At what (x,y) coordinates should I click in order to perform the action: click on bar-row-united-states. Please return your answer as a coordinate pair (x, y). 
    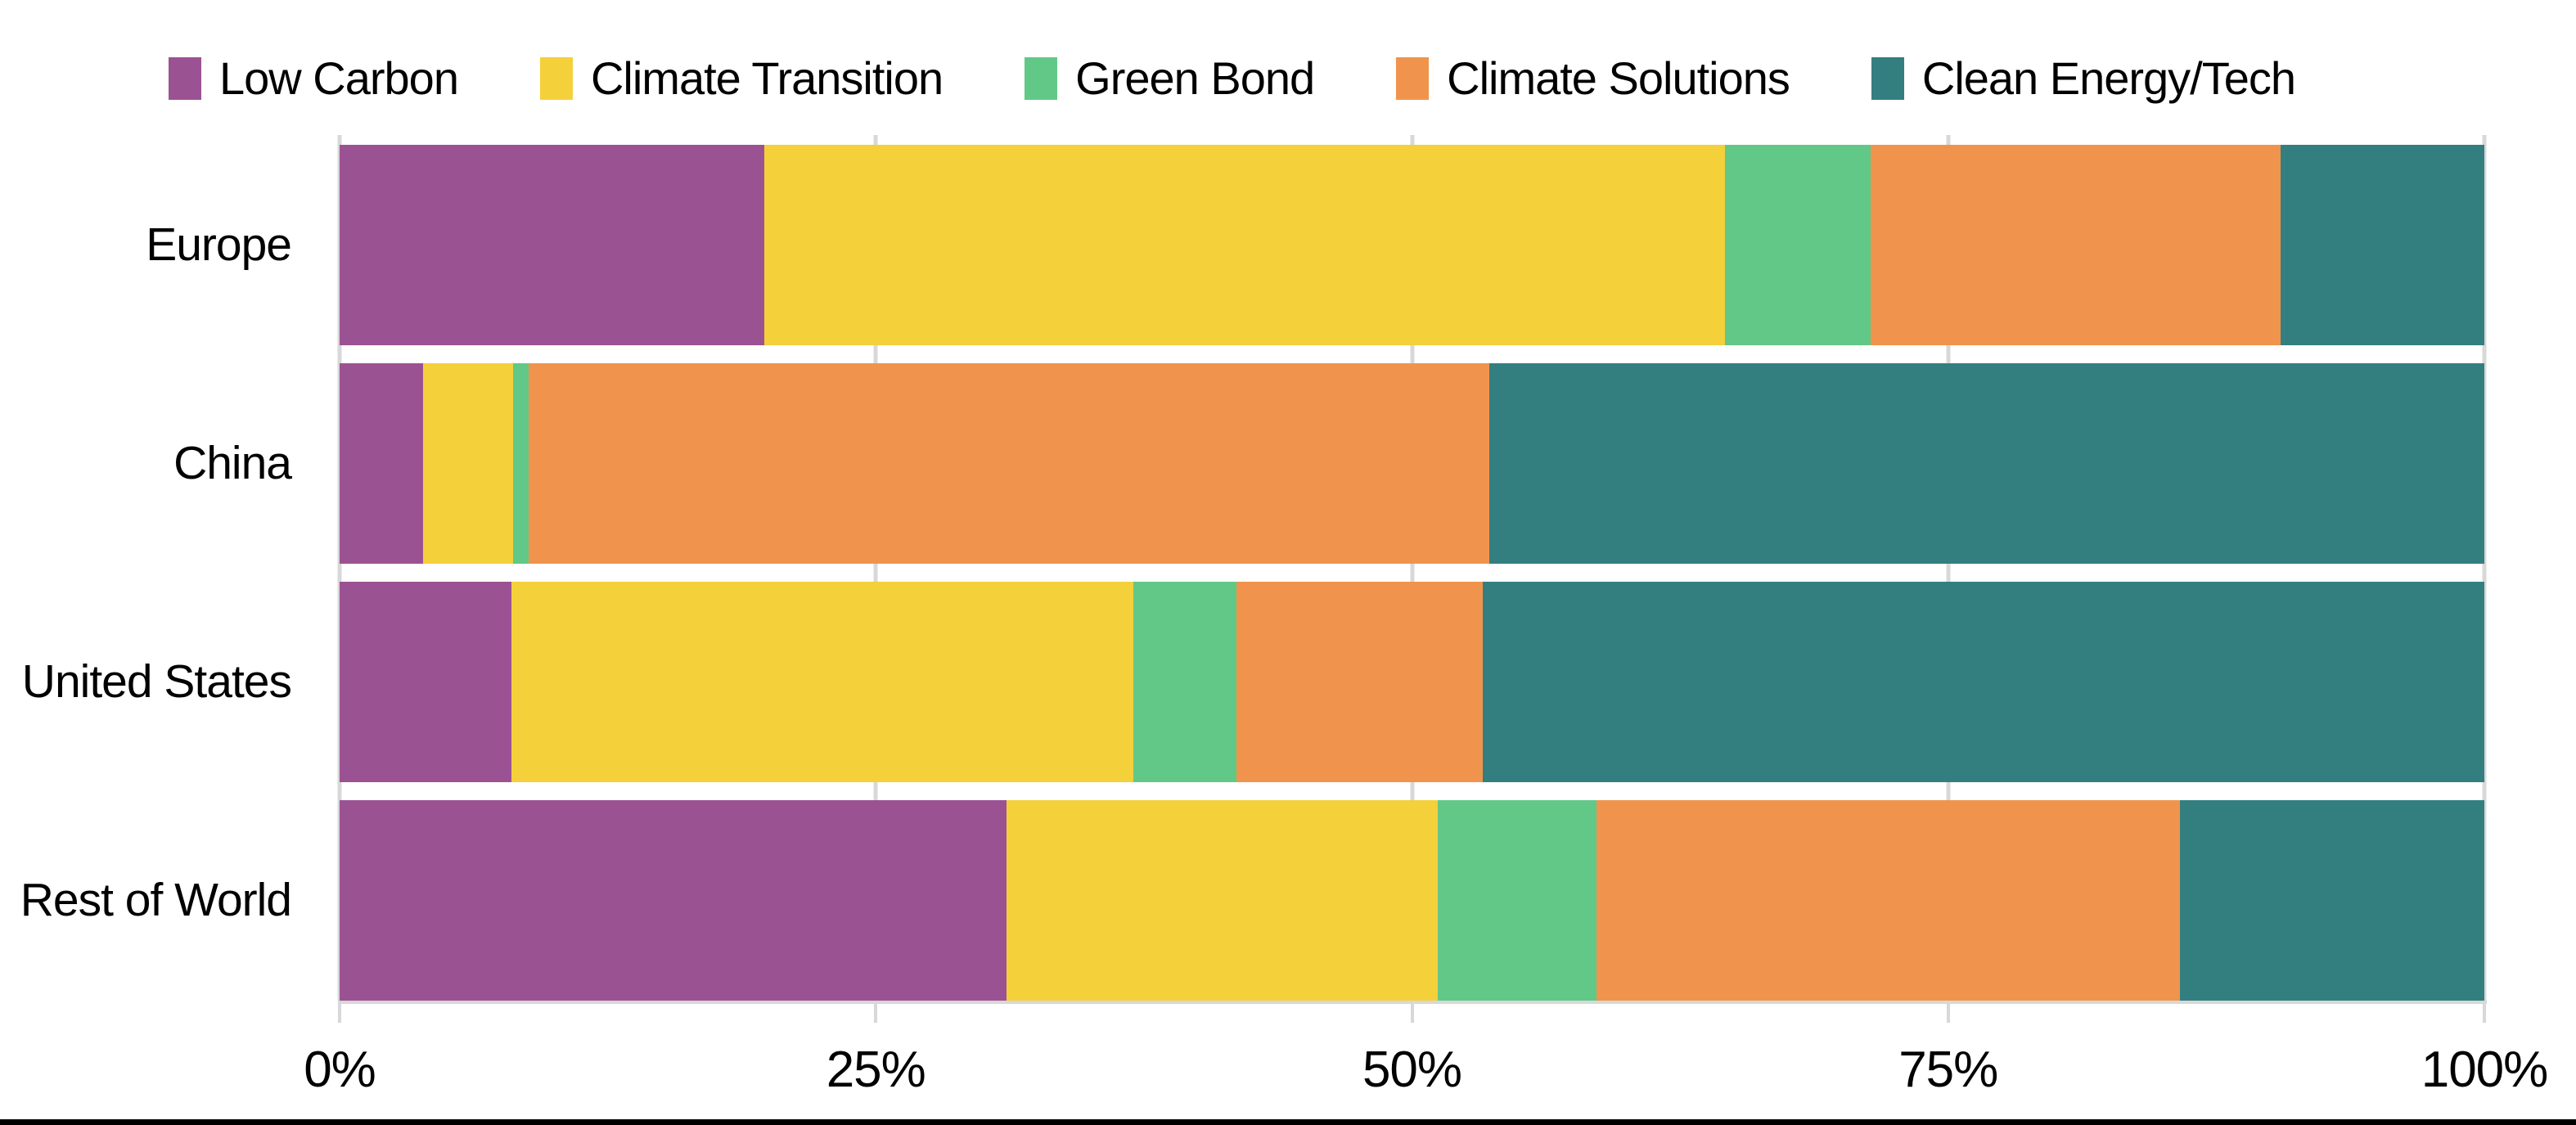
    Looking at the image, I should click on (1412, 682).